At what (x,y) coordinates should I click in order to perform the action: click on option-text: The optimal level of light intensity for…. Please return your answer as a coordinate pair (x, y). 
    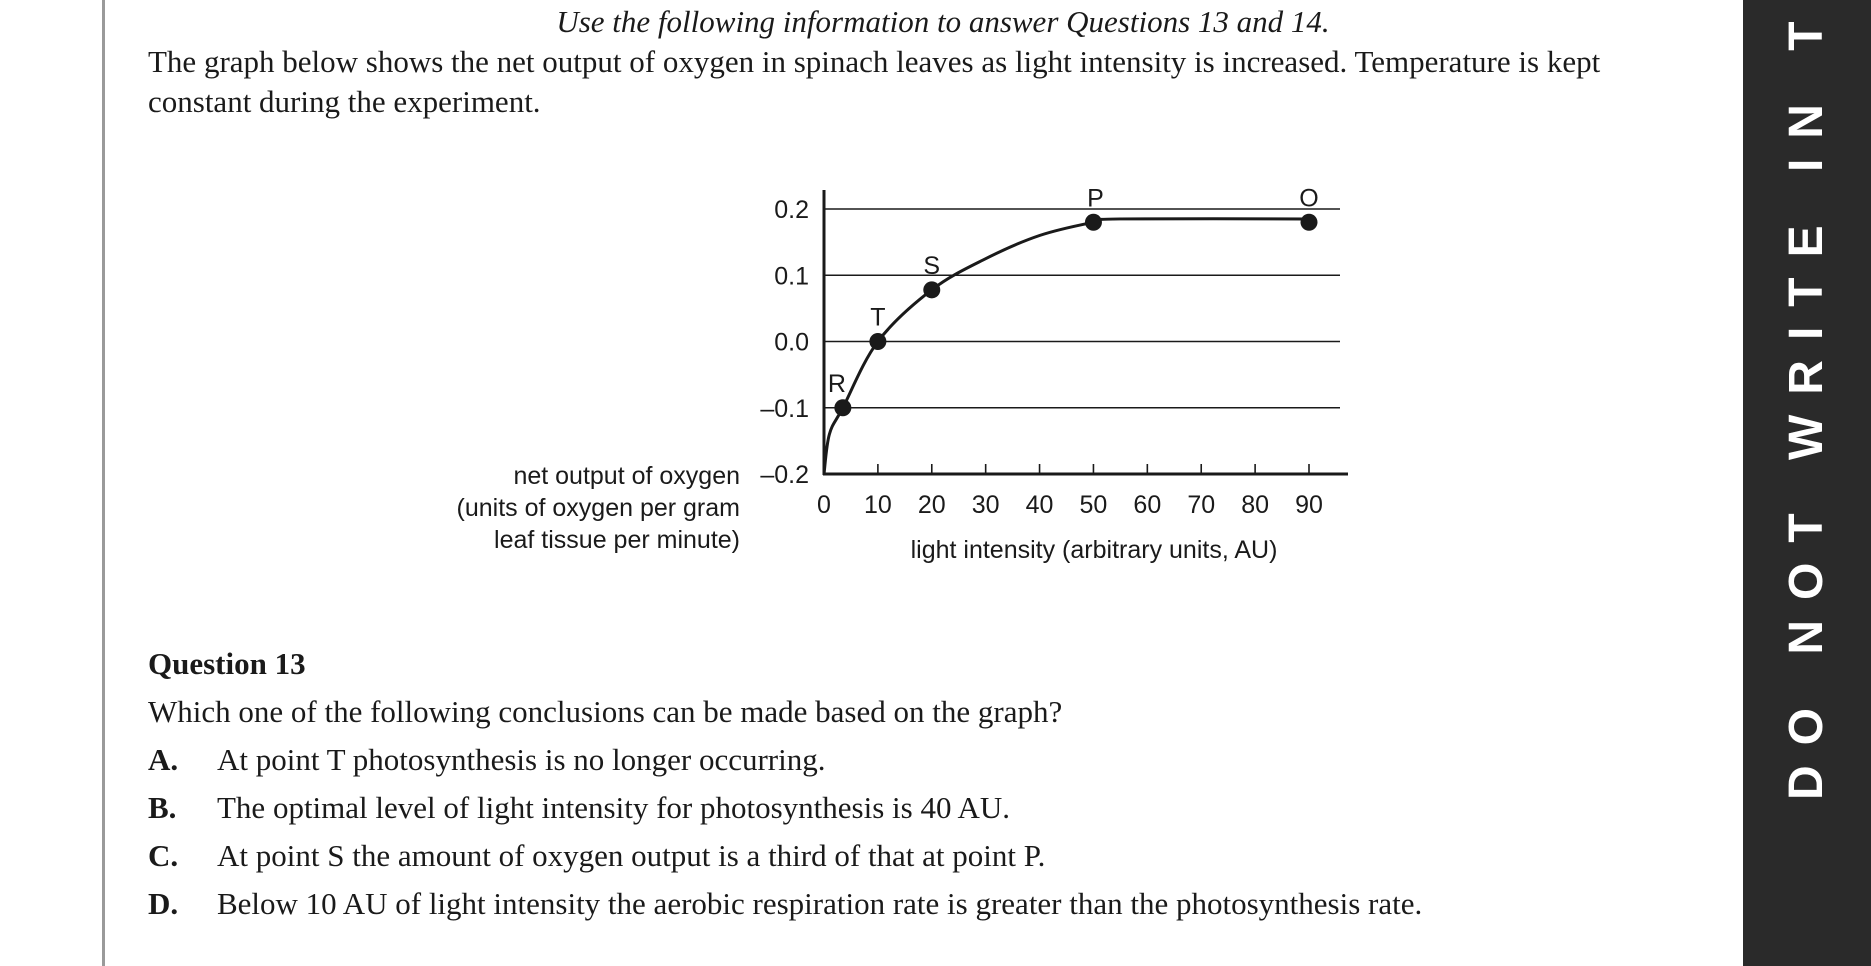
    Looking at the image, I should click on (614, 807).